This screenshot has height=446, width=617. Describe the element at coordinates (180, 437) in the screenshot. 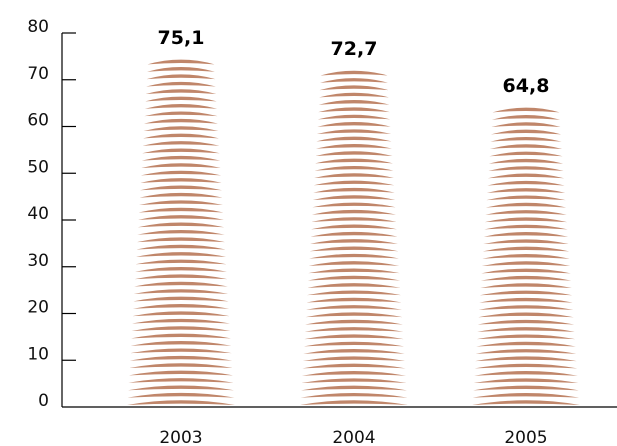

I see `x-category-label: 2003` at that location.